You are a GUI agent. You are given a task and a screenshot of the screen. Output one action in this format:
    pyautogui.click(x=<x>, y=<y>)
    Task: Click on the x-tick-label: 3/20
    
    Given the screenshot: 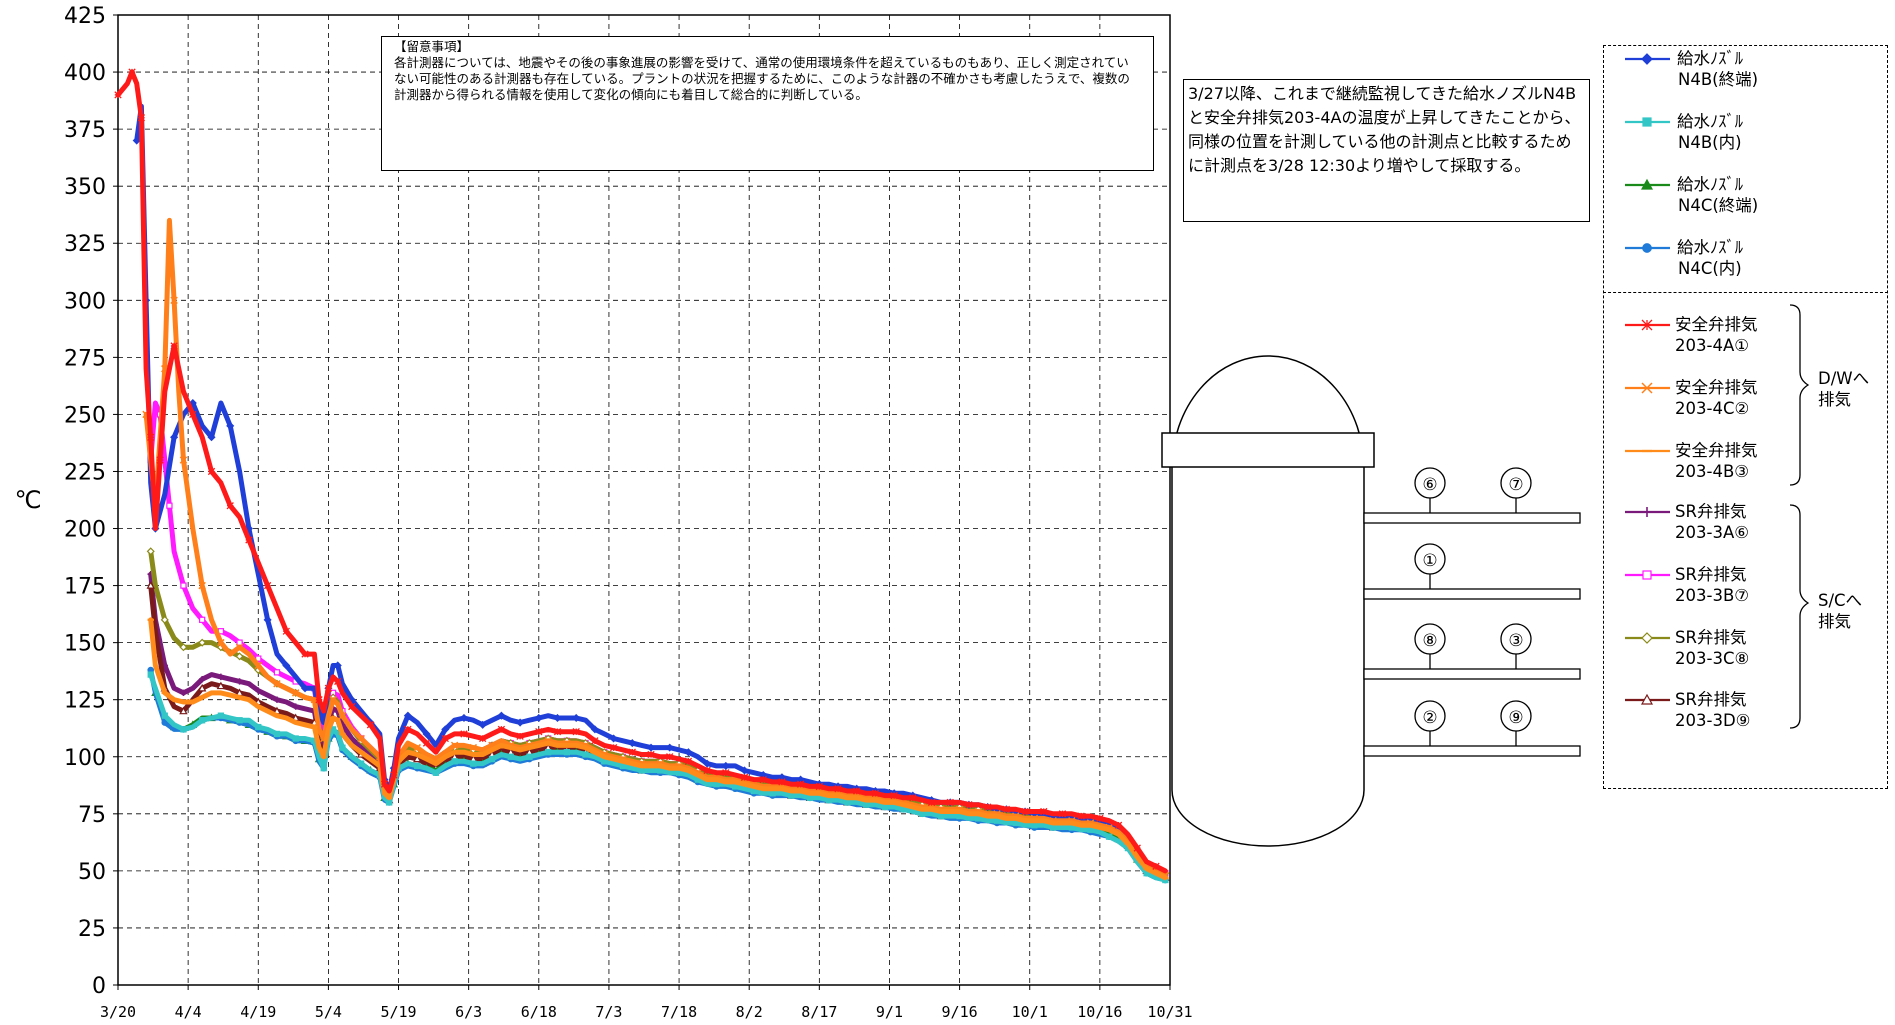 What is the action you would take?
    pyautogui.click(x=118, y=1012)
    